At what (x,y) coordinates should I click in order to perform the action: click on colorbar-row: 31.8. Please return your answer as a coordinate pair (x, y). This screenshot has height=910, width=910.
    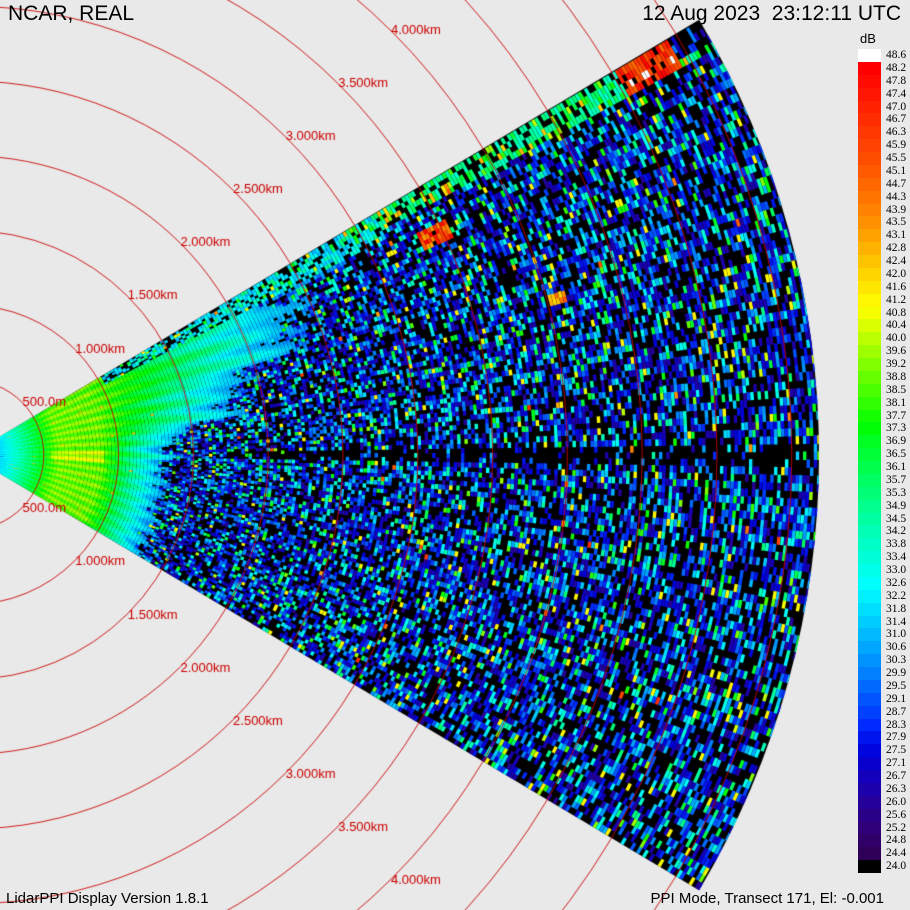
    Looking at the image, I should click on (882, 609).